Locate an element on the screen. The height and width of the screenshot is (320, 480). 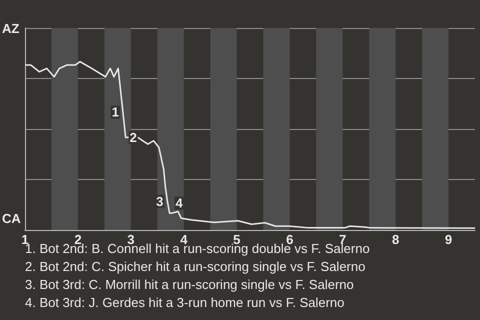
x-tick-label: 5 is located at coordinates (236, 239).